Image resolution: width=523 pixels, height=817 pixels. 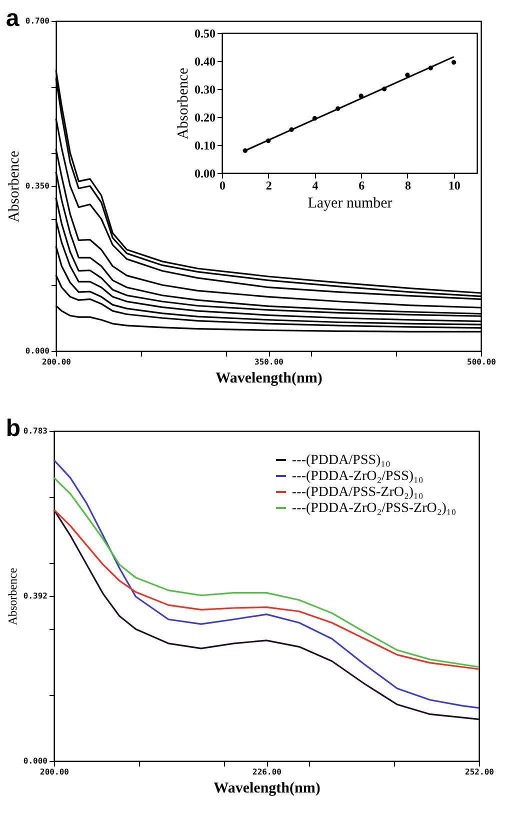 I want to click on legend-label: ---(PDDA/PSS)₁₀, so click(x=341, y=460).